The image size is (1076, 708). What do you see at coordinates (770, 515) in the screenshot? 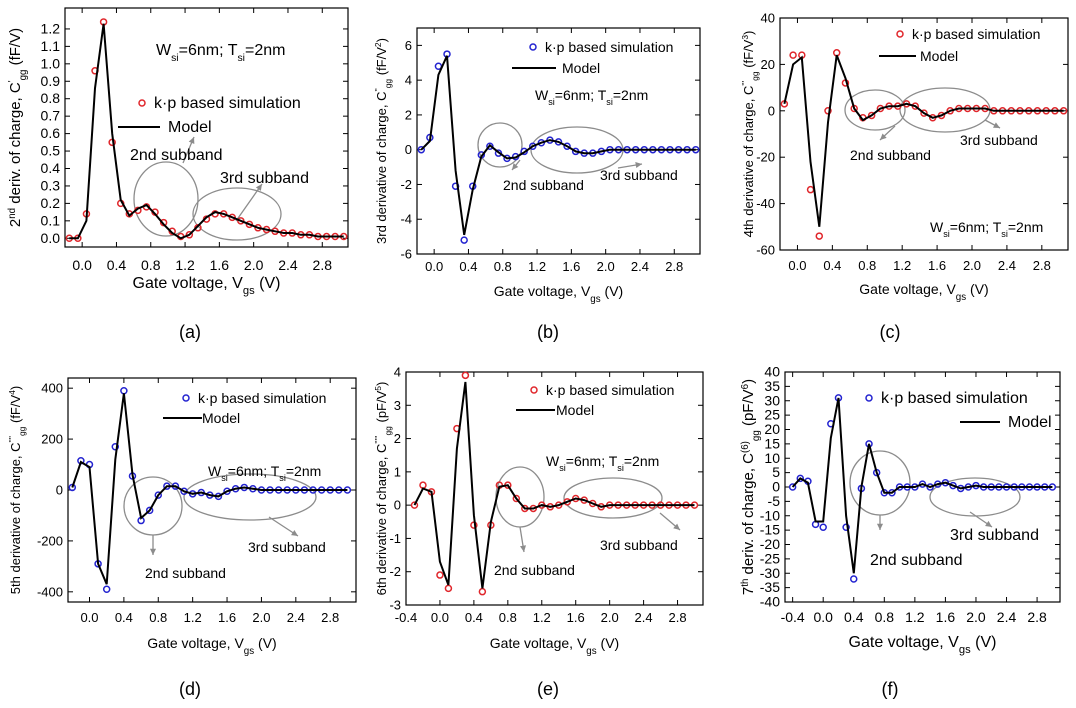
I see `y-tick-label: -10` at bounding box center [770, 515].